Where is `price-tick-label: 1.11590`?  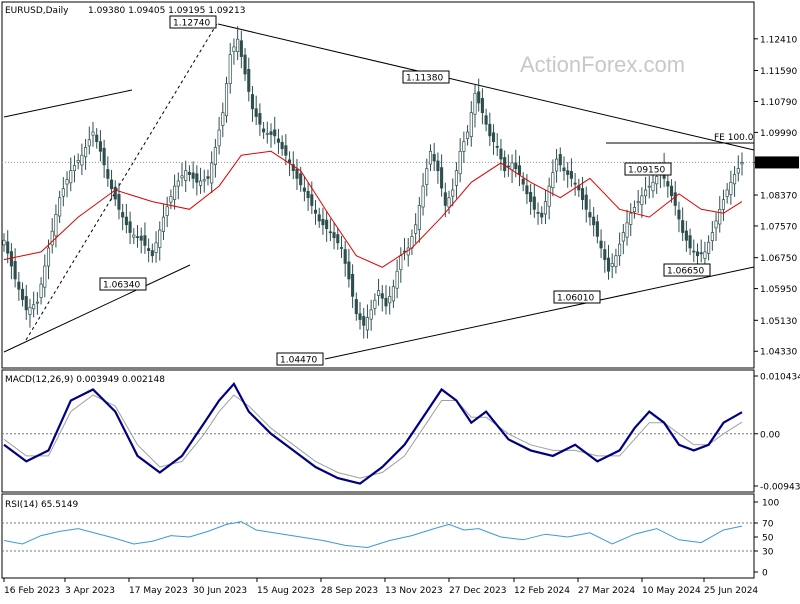 price-tick-label: 1.11590 is located at coordinates (778, 72).